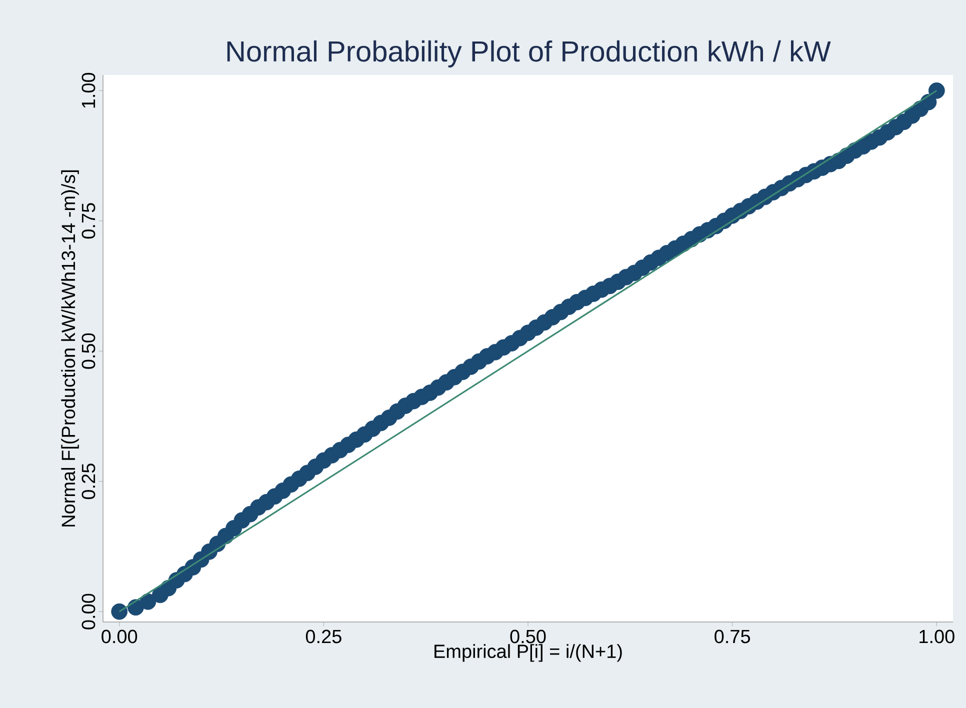 The height and width of the screenshot is (708, 966). Describe the element at coordinates (89, 90) in the screenshot. I see `y-tick-label: 1.00` at that location.